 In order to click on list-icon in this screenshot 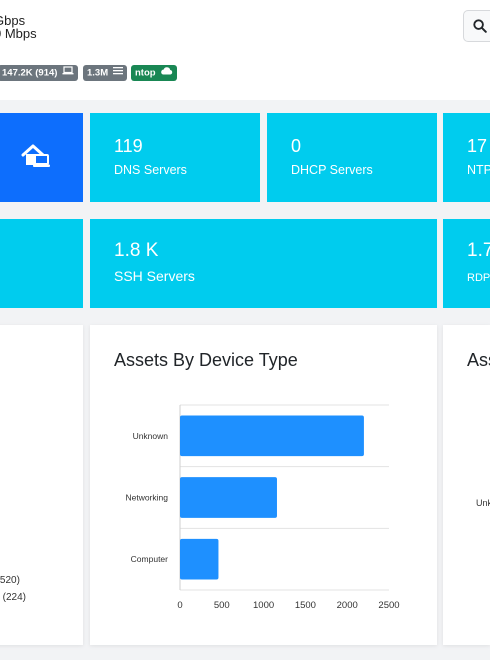, I will do `click(117, 73)`.